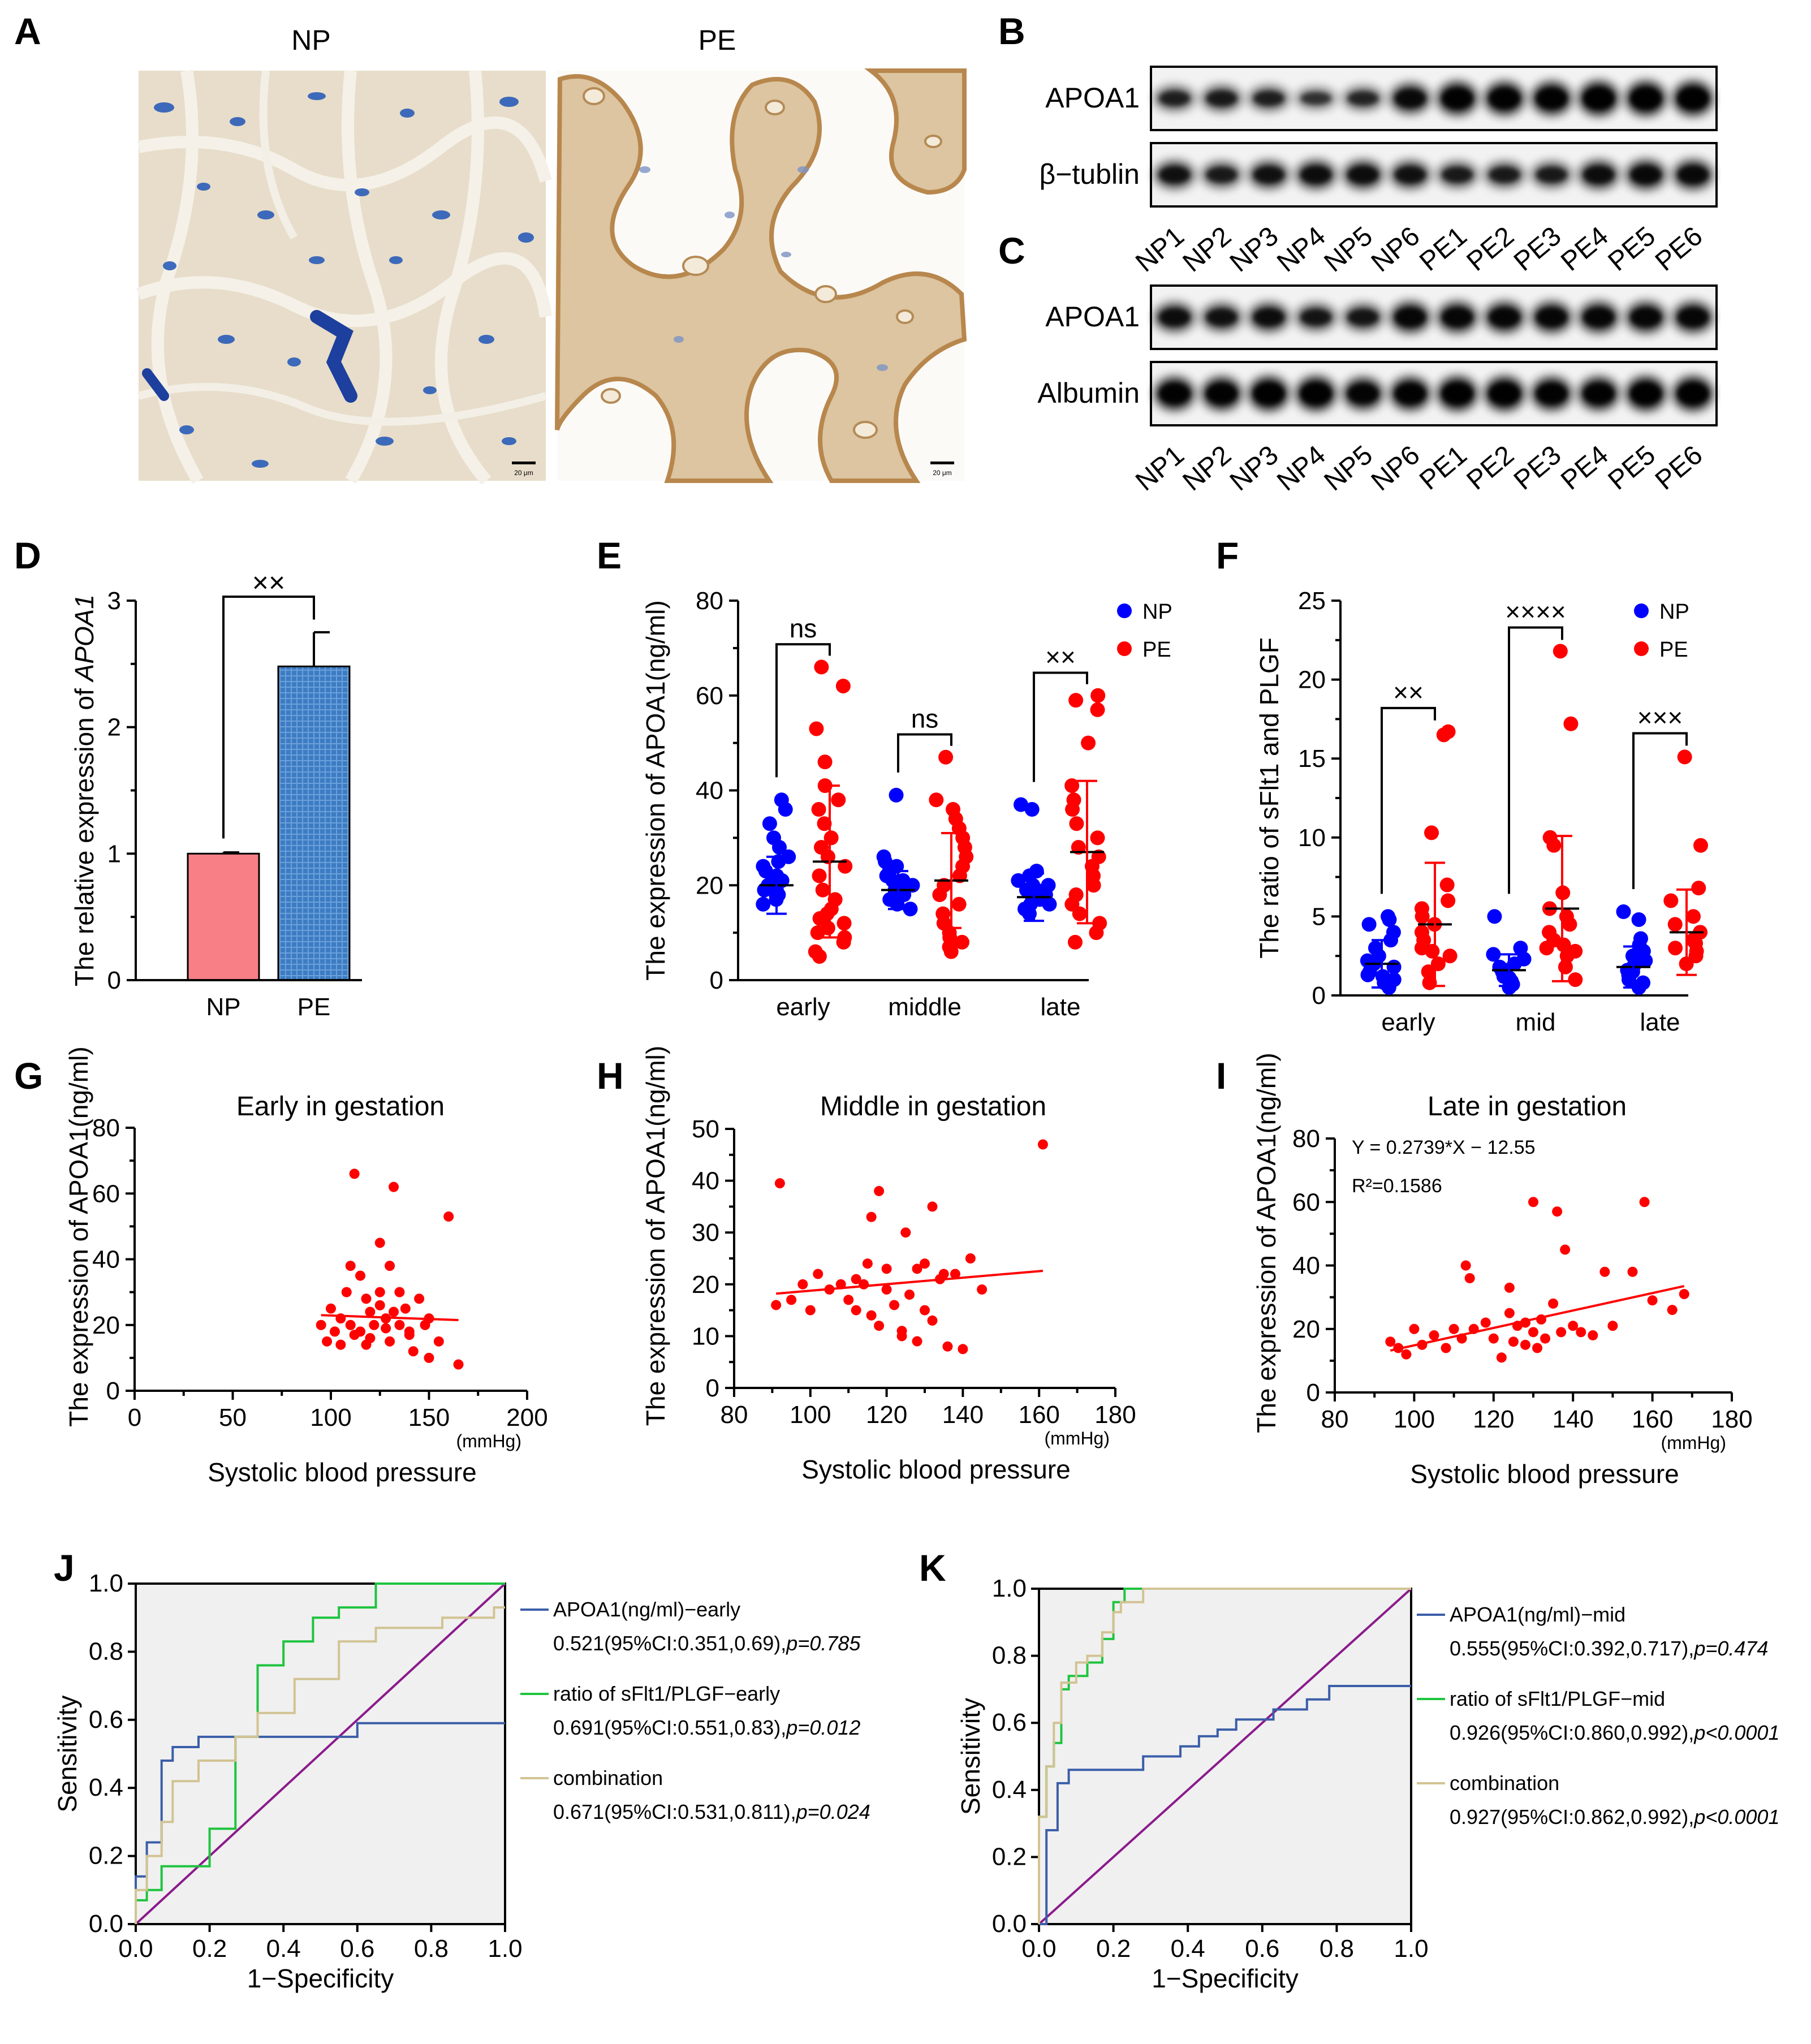  I want to click on y-tick-label: 40, so click(705, 1181).